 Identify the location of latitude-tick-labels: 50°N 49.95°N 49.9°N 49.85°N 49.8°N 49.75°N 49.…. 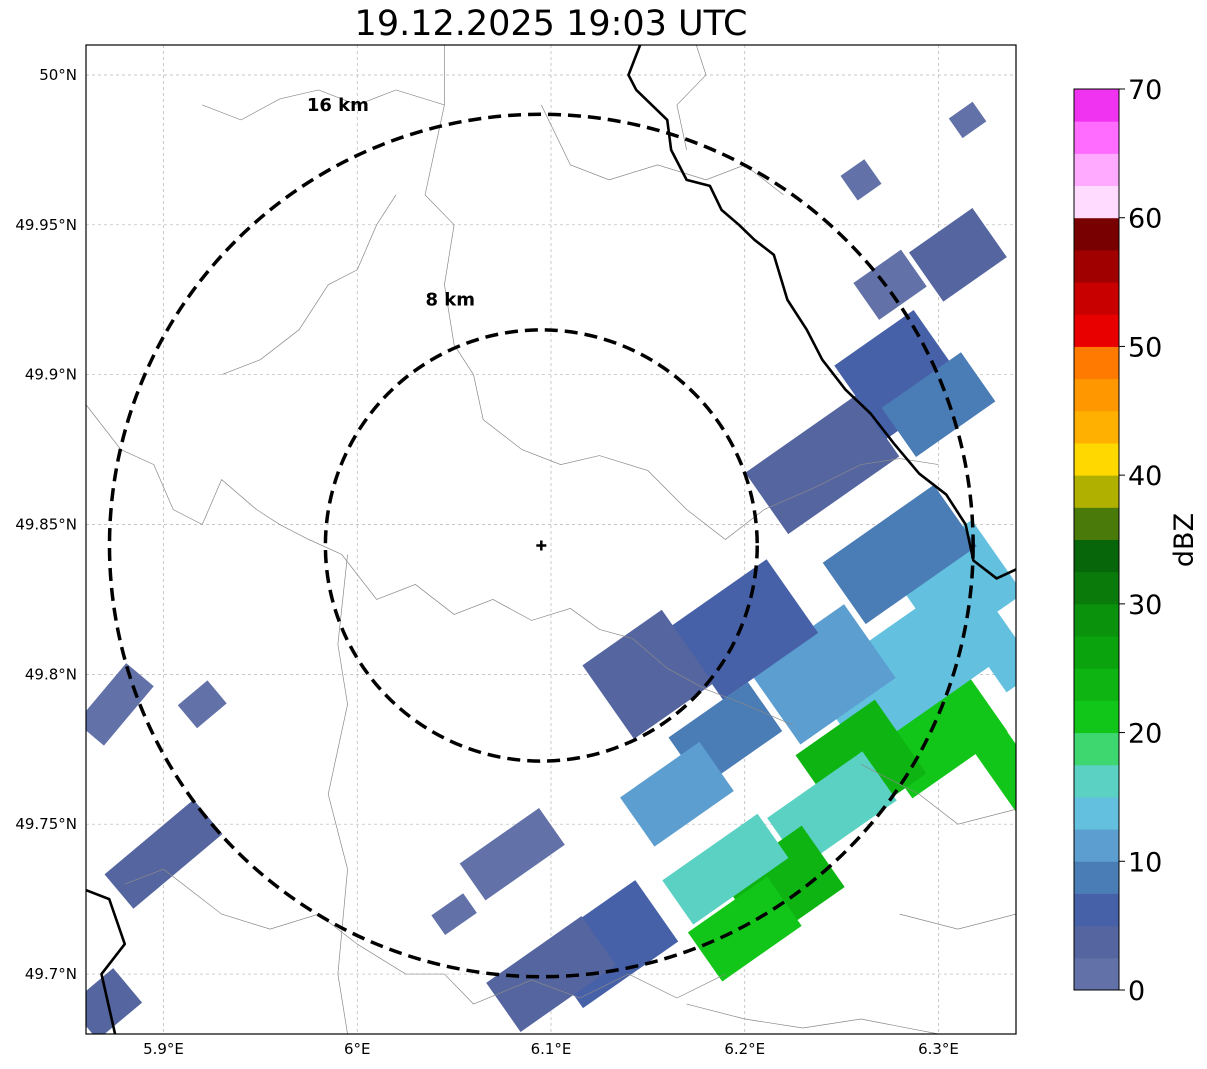
(46, 524).